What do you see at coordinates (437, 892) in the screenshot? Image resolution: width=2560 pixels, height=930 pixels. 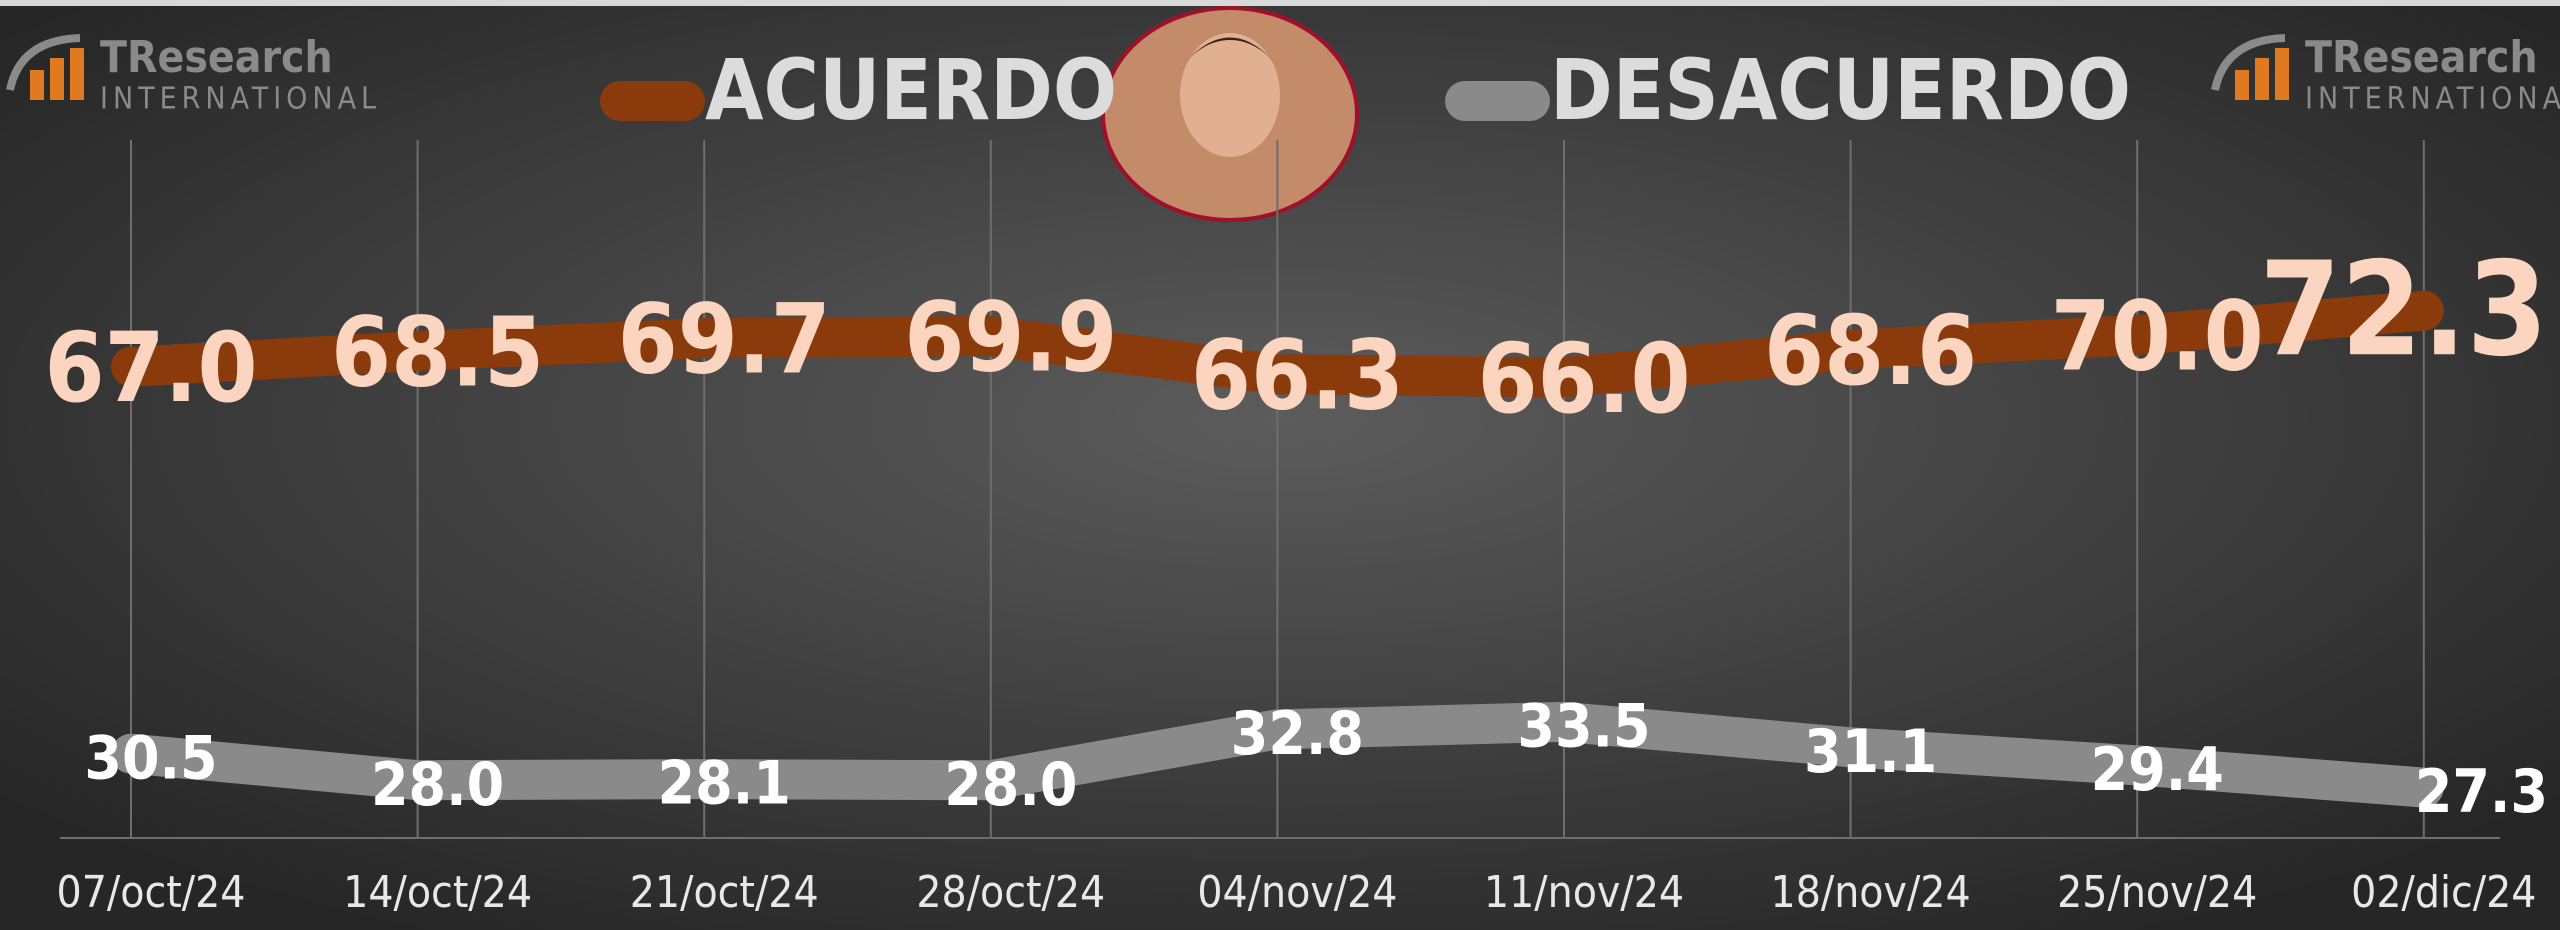 I see `x-tick-label: 14/oct/24` at bounding box center [437, 892].